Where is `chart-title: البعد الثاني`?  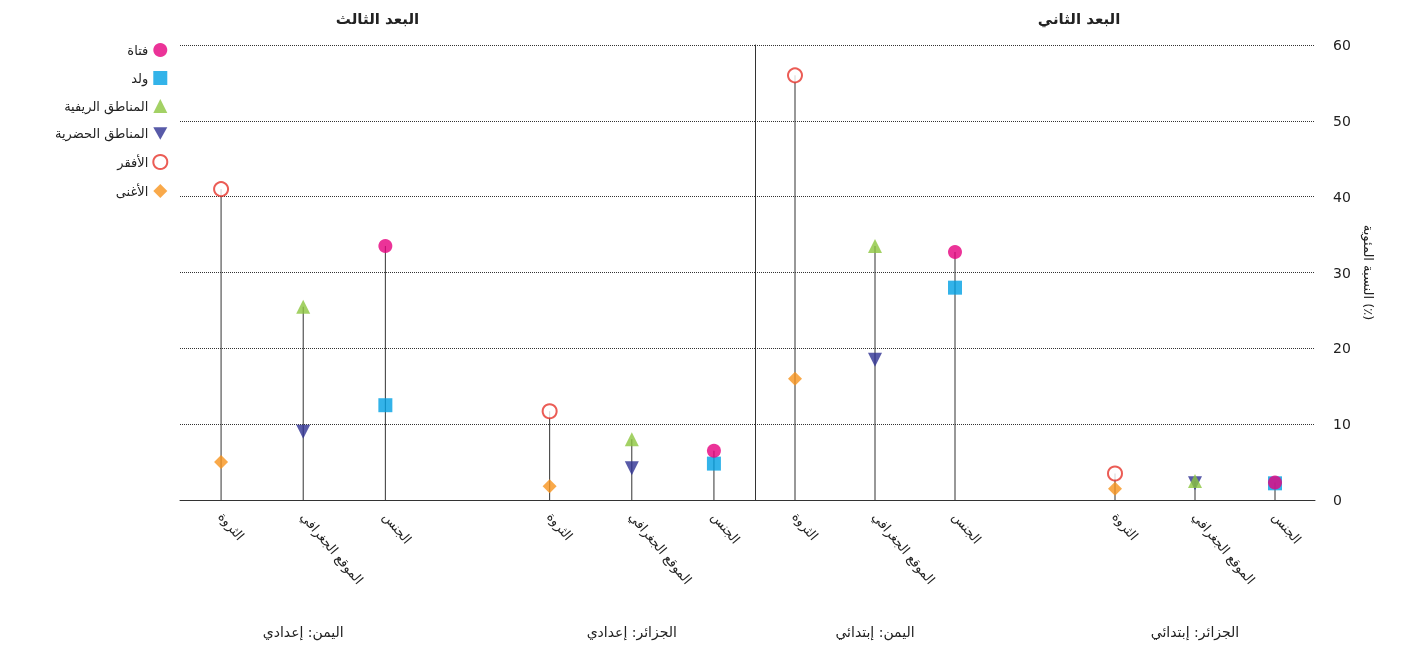 chart-title: البعد الثاني is located at coordinates (1079, 18).